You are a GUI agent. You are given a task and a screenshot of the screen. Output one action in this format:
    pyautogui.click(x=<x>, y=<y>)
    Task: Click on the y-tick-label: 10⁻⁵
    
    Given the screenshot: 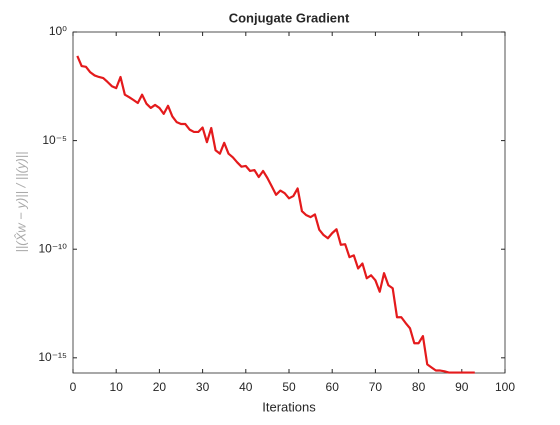 What is the action you would take?
    pyautogui.click(x=54, y=140)
    